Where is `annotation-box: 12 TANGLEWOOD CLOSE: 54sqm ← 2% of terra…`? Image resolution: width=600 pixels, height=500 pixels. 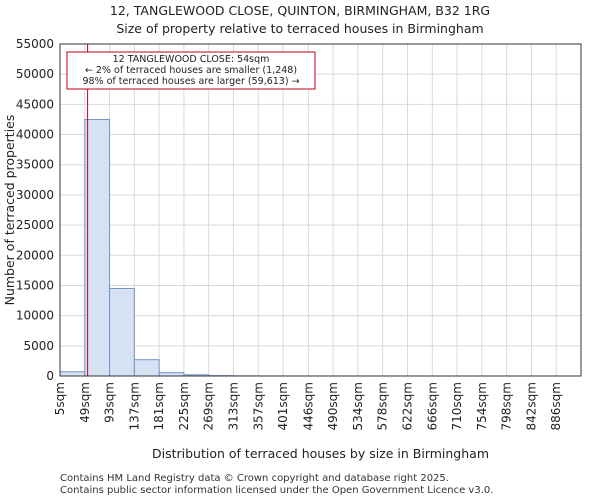
annotation-box: 12 TANGLEWOOD CLOSE: 54sqm ← 2% of terra… is located at coordinates (191, 70).